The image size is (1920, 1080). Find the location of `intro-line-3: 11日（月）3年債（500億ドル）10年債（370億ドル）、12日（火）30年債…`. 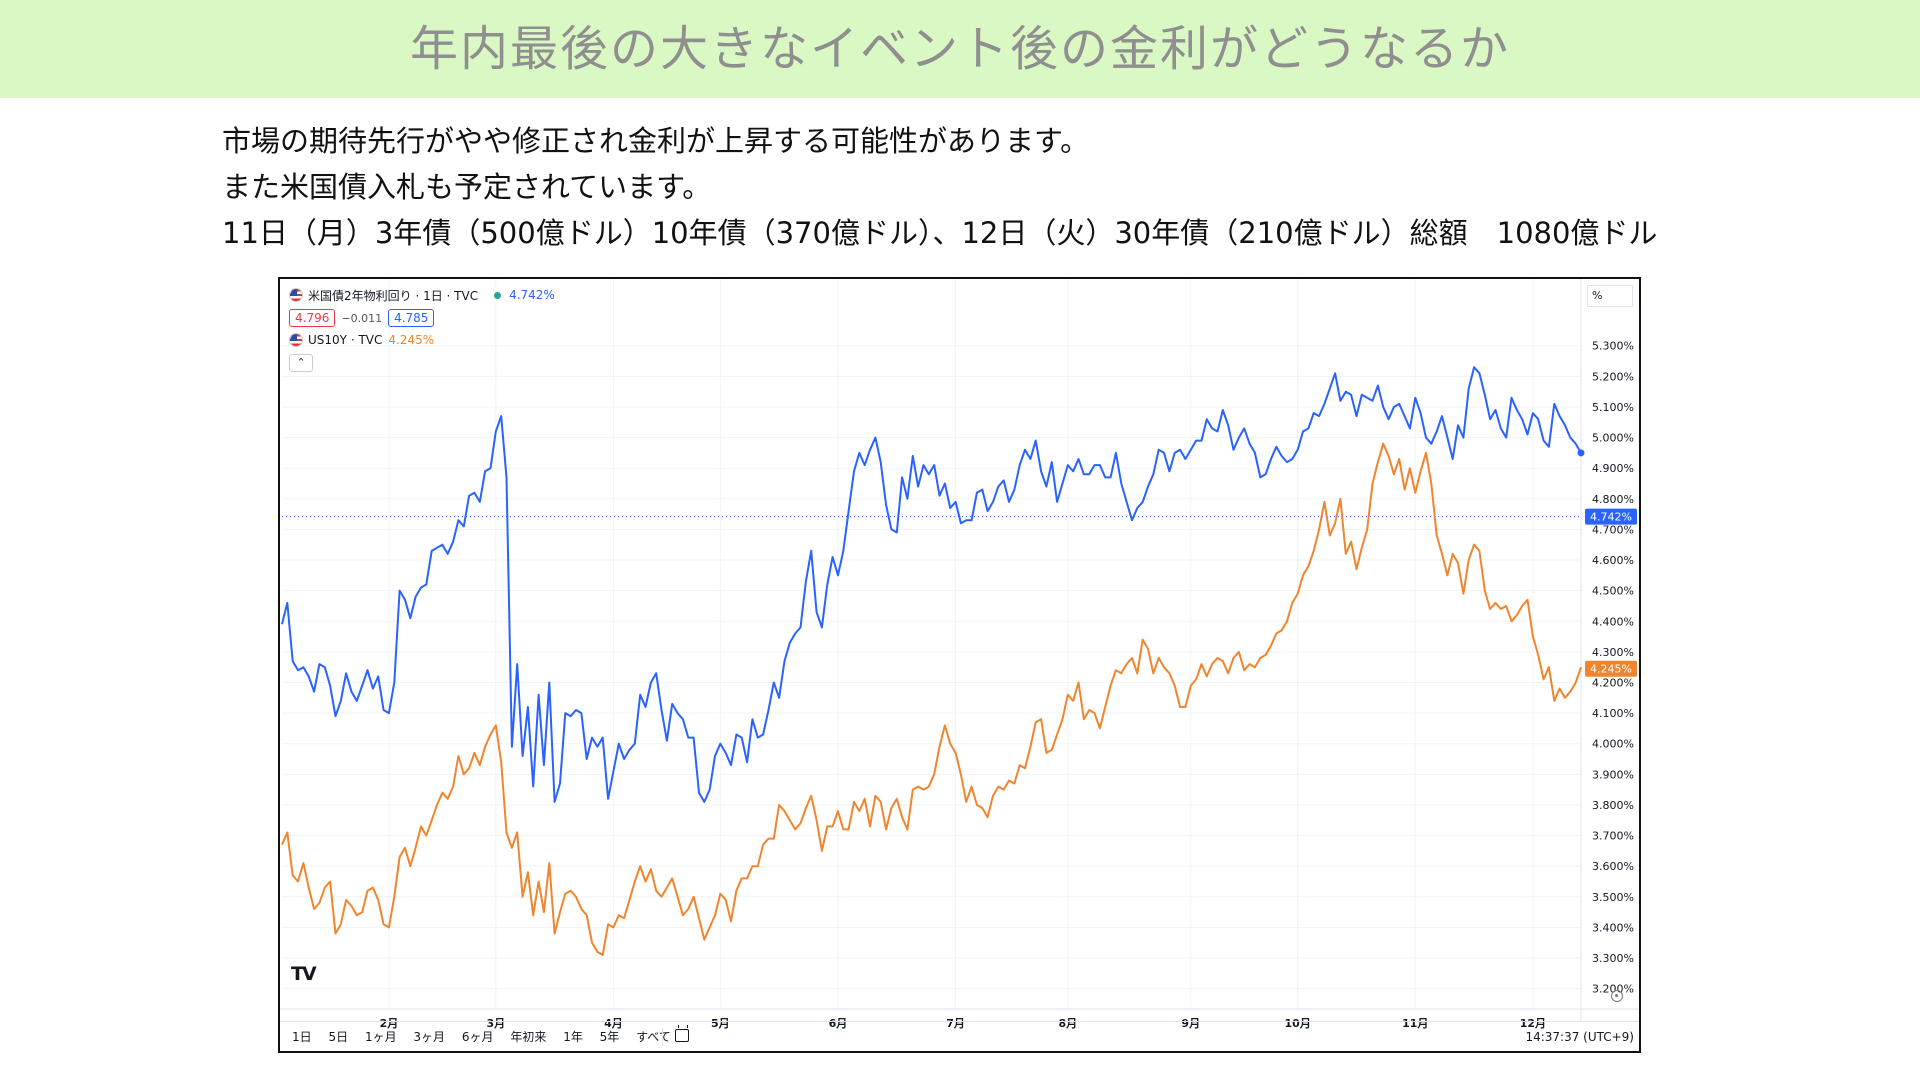

intro-line-3: 11日（月）3年債（500億ドル）10年債（370億ドル）、12日（火）30年債… is located at coordinates (940, 233).